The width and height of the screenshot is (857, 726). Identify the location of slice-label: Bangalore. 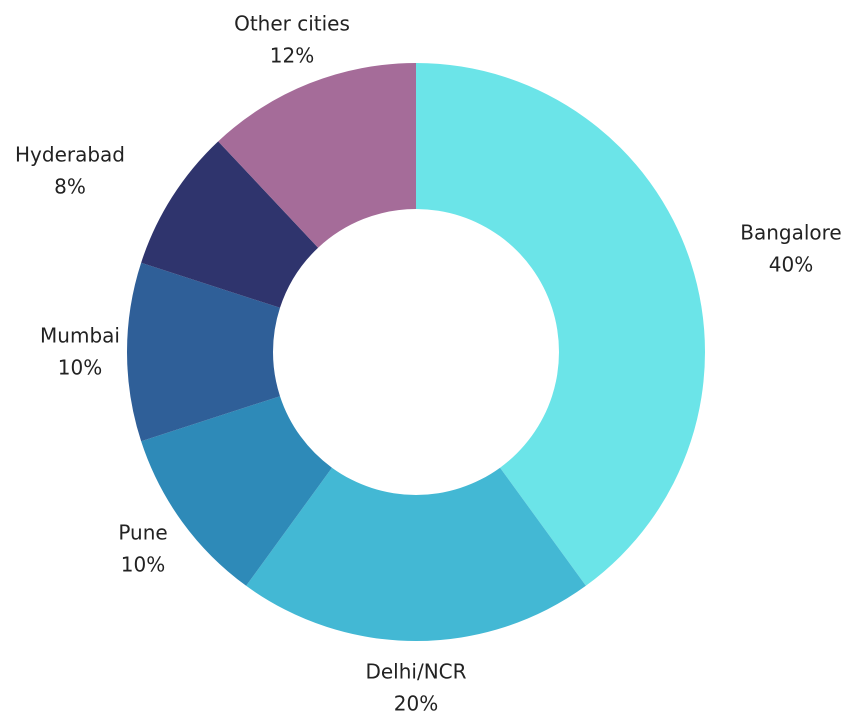
(790, 233).